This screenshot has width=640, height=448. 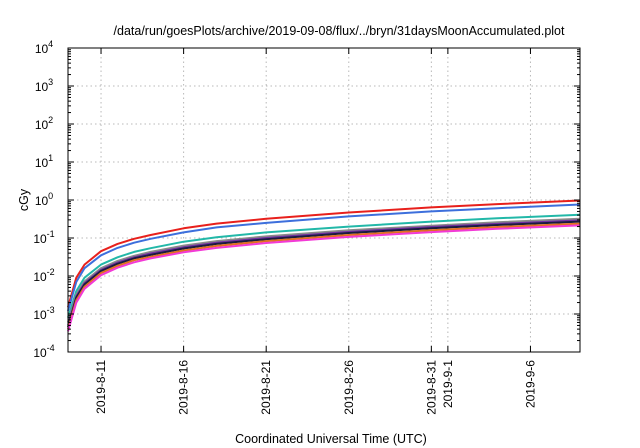 What do you see at coordinates (349, 387) in the screenshot?
I see `x-tick-label: 2019-8-26` at bounding box center [349, 387].